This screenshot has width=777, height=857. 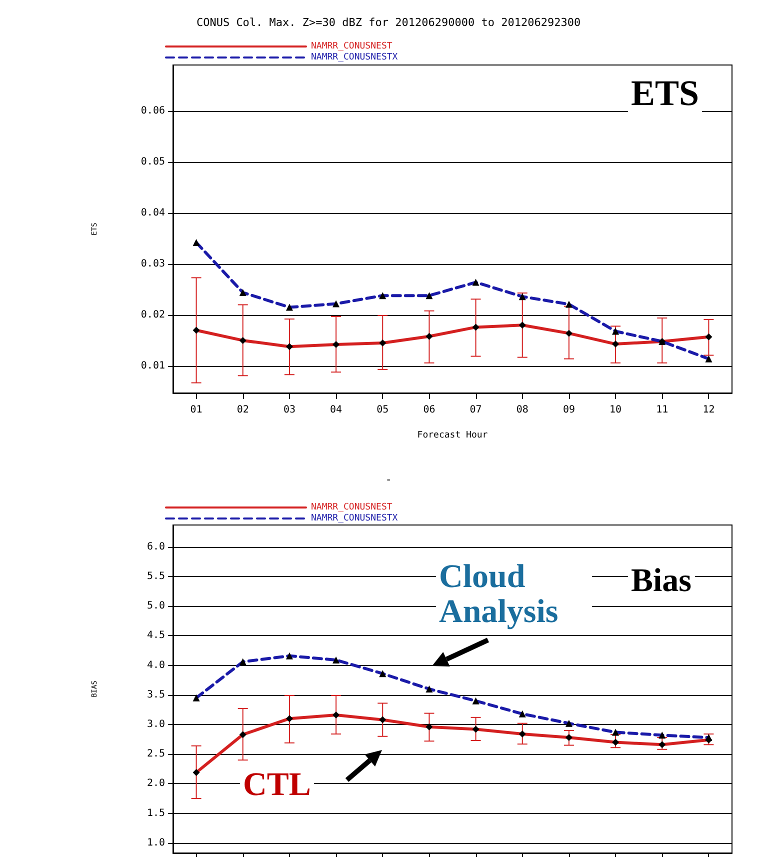 I want to click on x-tick-label: 06, so click(x=429, y=410).